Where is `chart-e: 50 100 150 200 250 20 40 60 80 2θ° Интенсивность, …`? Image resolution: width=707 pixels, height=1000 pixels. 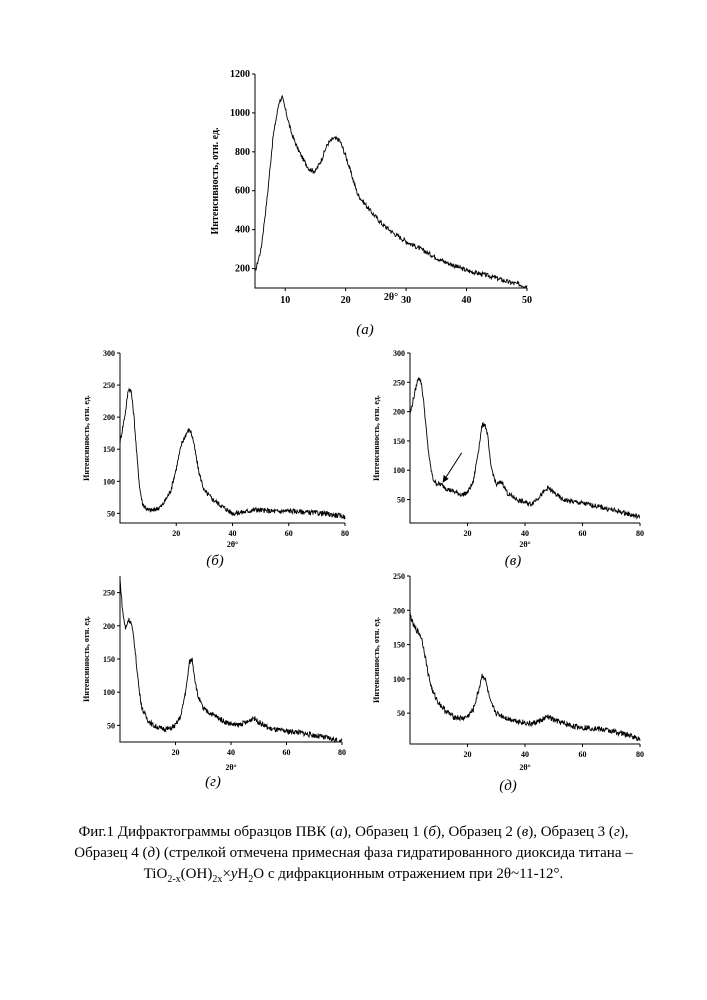 chart-e: 50 100 150 200 250 20 40 60 80 2θ° Интенсивность, … is located at coordinates (508, 672).